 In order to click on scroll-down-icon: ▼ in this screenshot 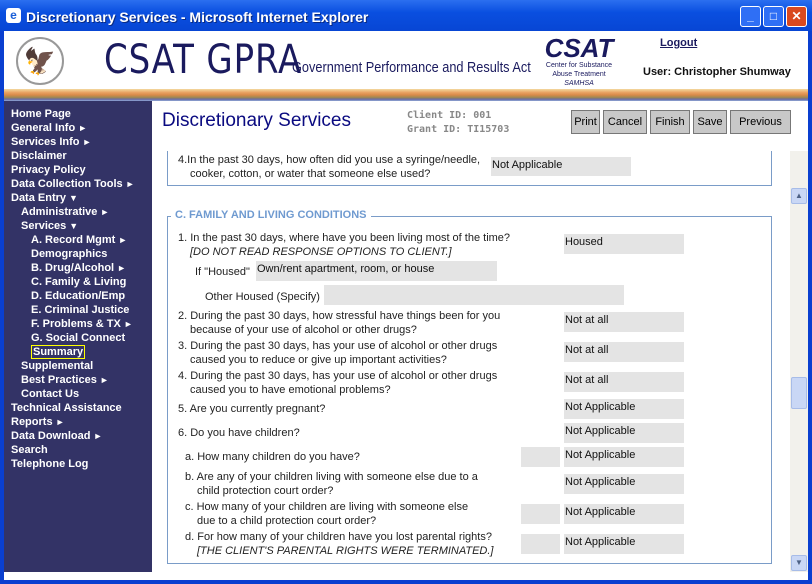, I will do `click(799, 563)`.